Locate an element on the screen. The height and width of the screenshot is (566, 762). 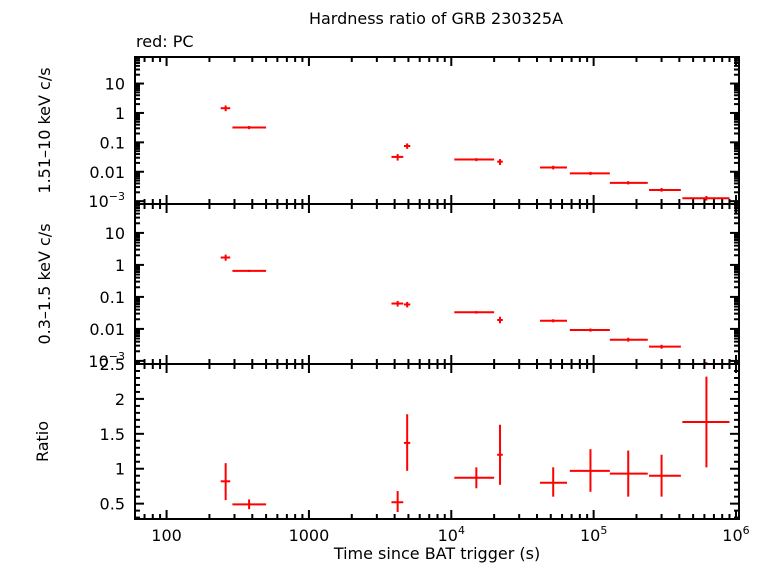
x-axis-label: Time since BAT trigger (s) is located at coordinates (436, 553).